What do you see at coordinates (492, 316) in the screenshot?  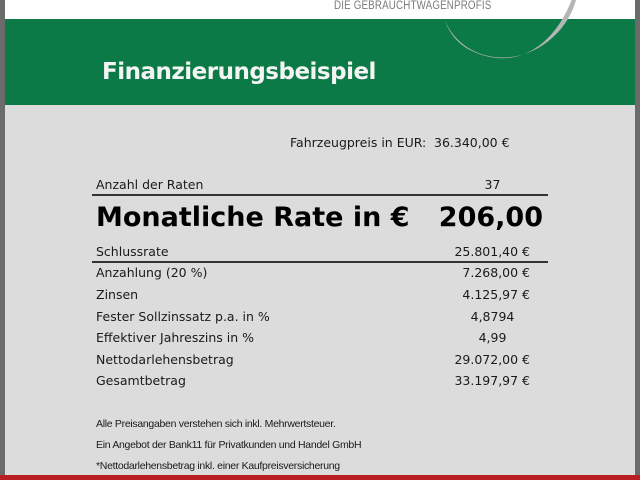 I see `row-value: 4,8794` at bounding box center [492, 316].